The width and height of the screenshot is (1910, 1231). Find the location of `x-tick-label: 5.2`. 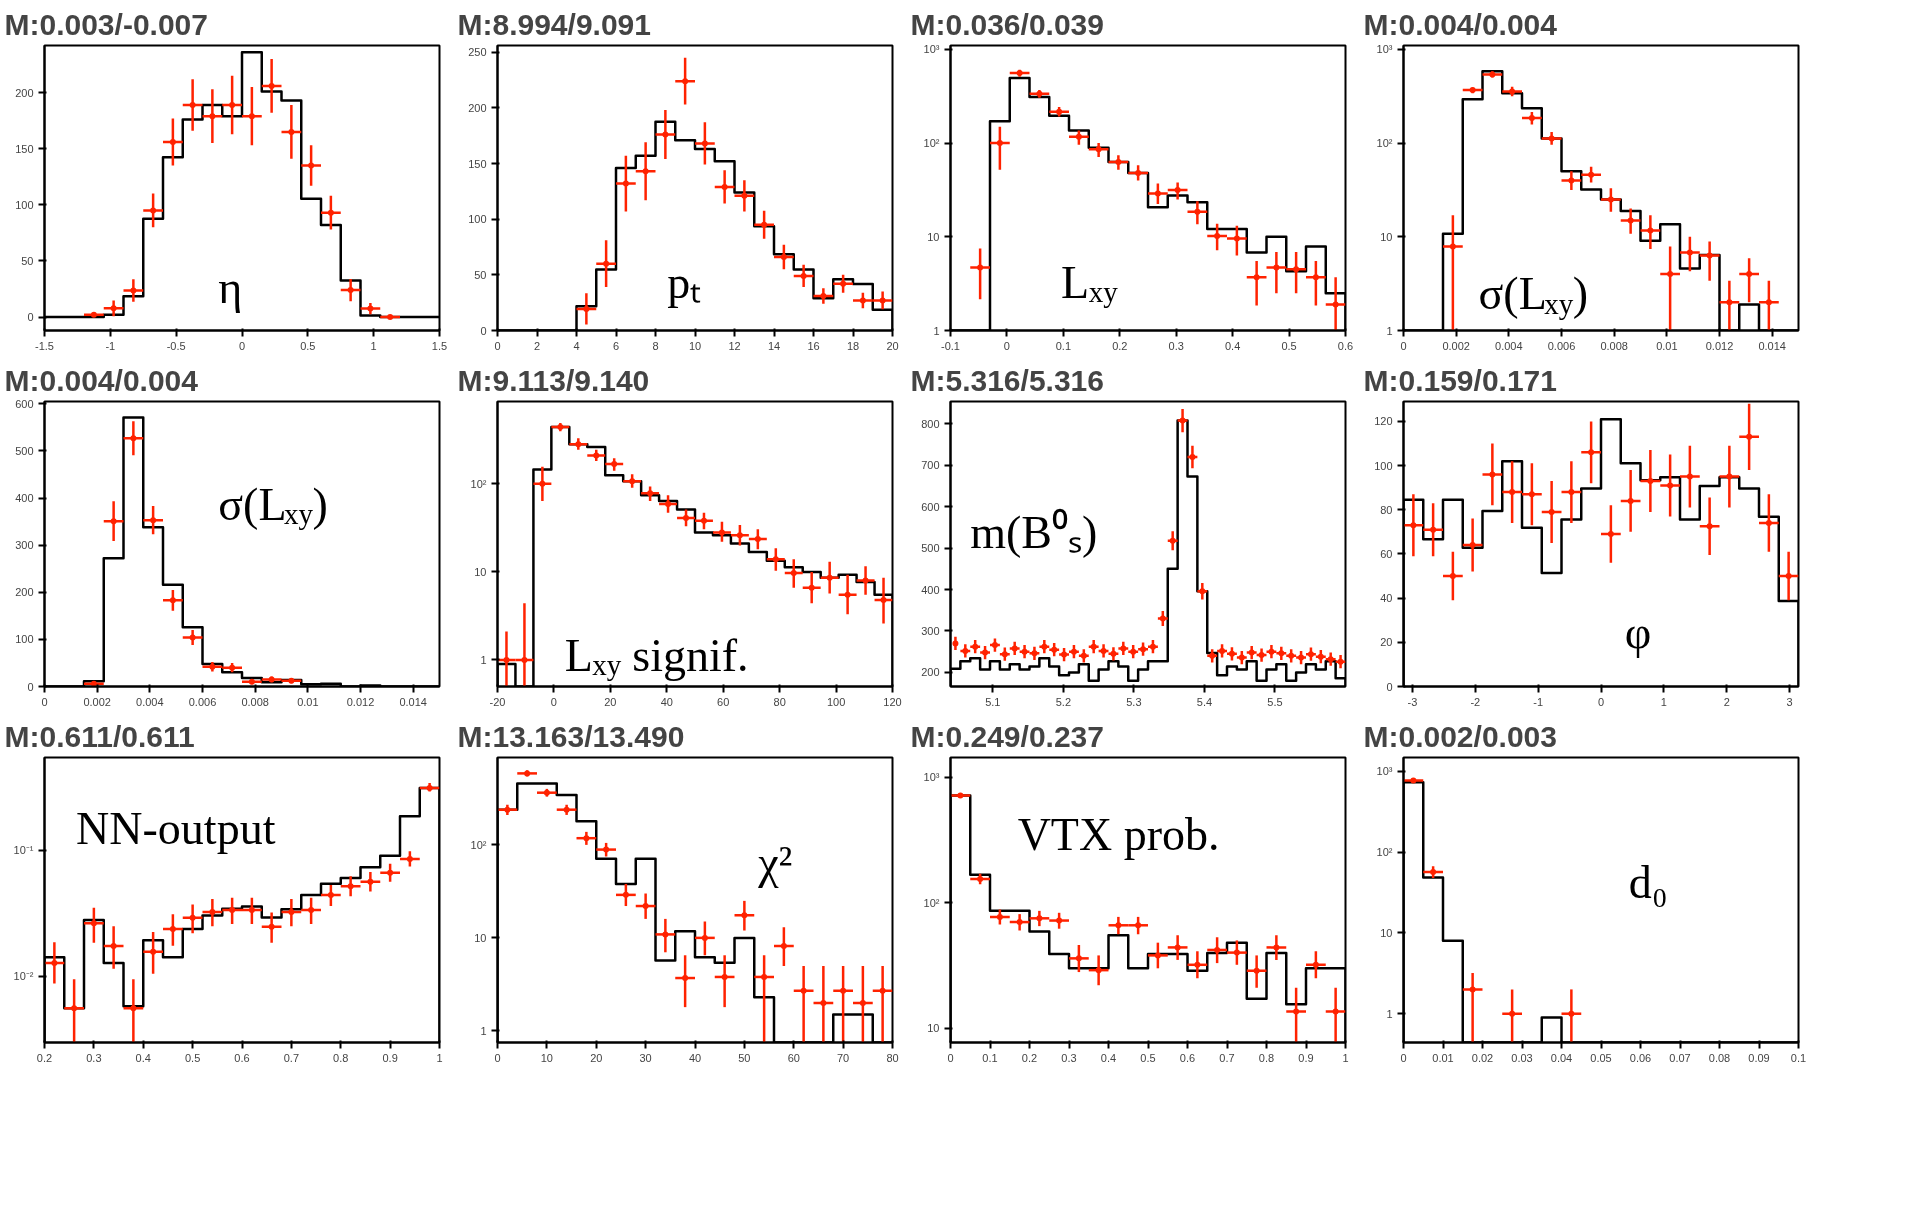

x-tick-label: 5.2 is located at coordinates (1063, 701).